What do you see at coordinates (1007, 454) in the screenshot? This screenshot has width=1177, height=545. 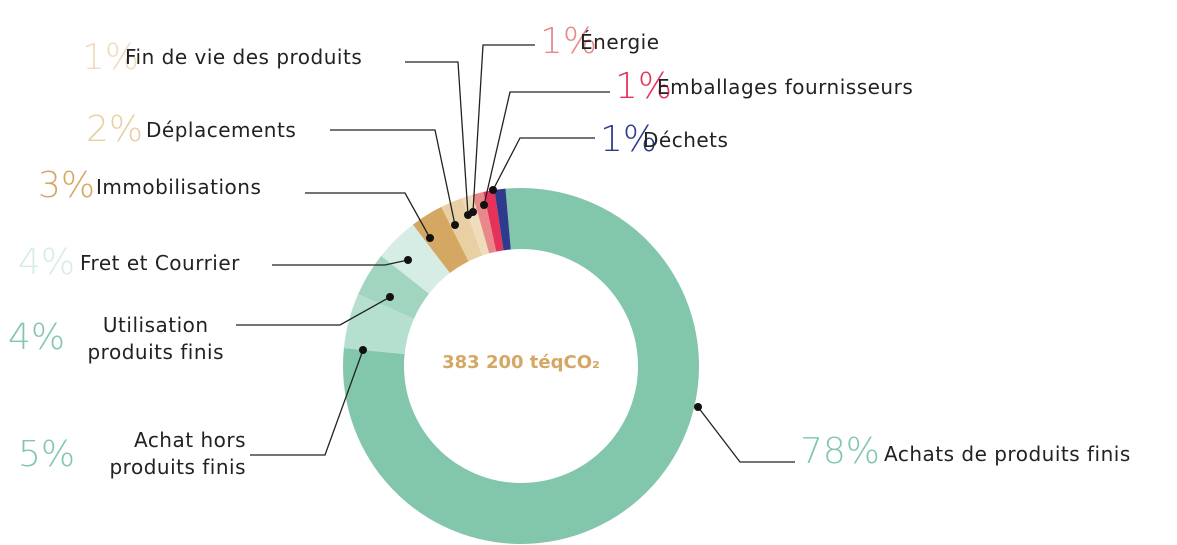 I see `category-label: Achats de produits finis` at bounding box center [1007, 454].